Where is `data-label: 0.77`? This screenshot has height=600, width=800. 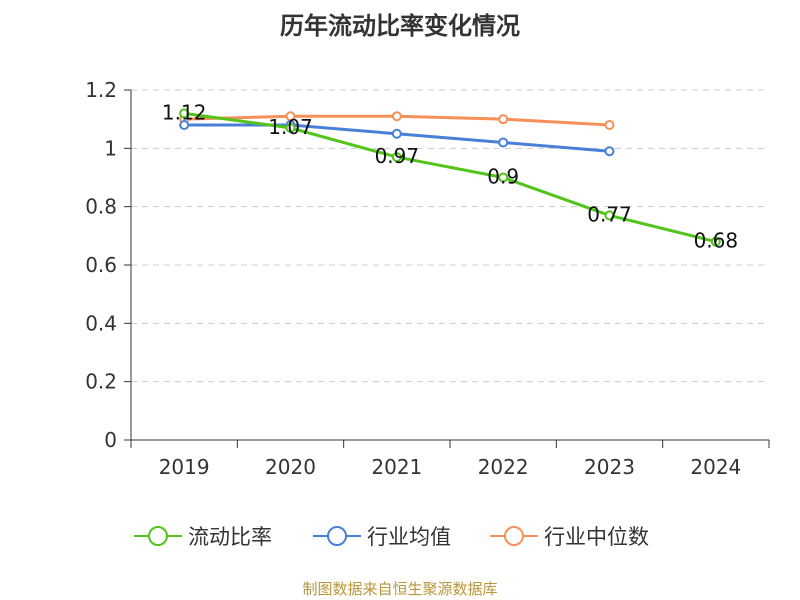 data-label: 0.77 is located at coordinates (609, 214).